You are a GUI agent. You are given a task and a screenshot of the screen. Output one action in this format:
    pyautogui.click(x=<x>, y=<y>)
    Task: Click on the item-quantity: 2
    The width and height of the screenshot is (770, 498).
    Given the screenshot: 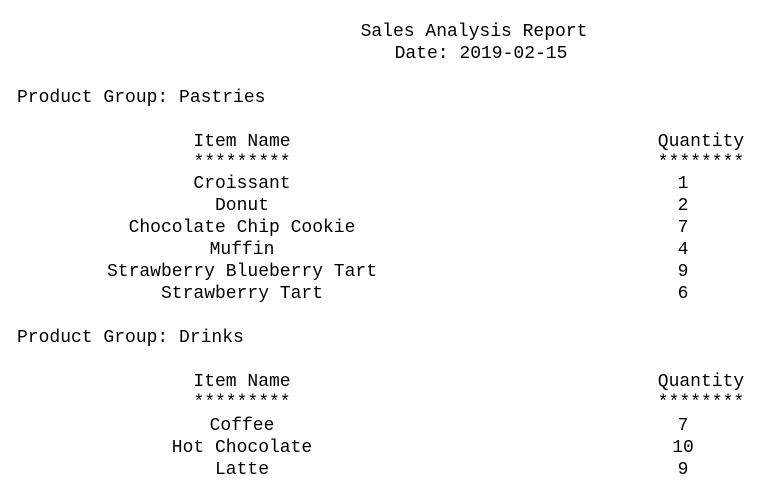 What is the action you would take?
    pyautogui.click(x=683, y=206)
    